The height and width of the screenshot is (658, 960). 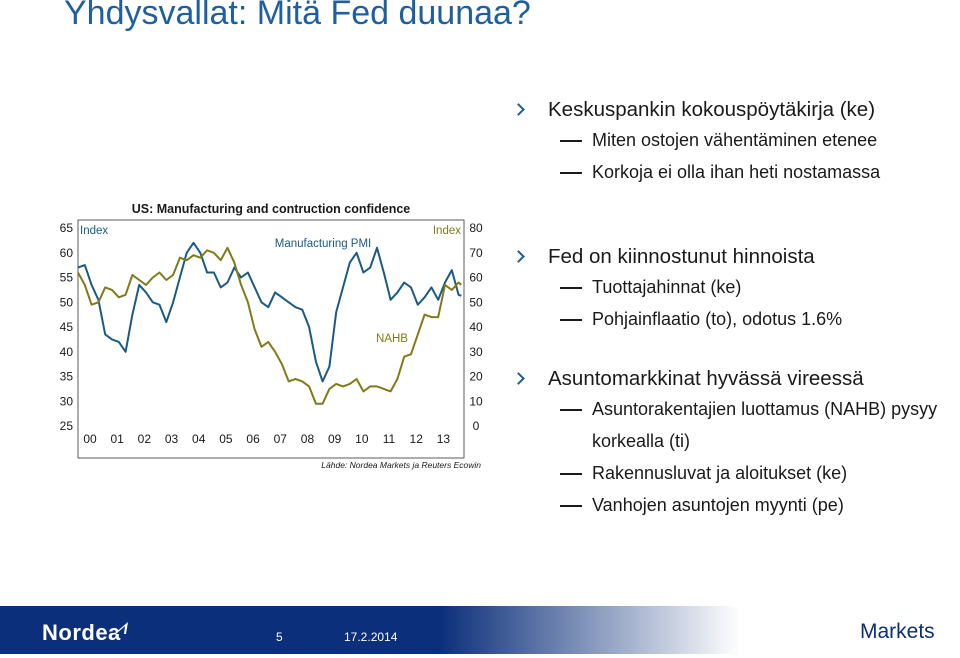 I want to click on sub-bullet: Korkoja ei olla ihan heti nostamassa, so click(x=732, y=172).